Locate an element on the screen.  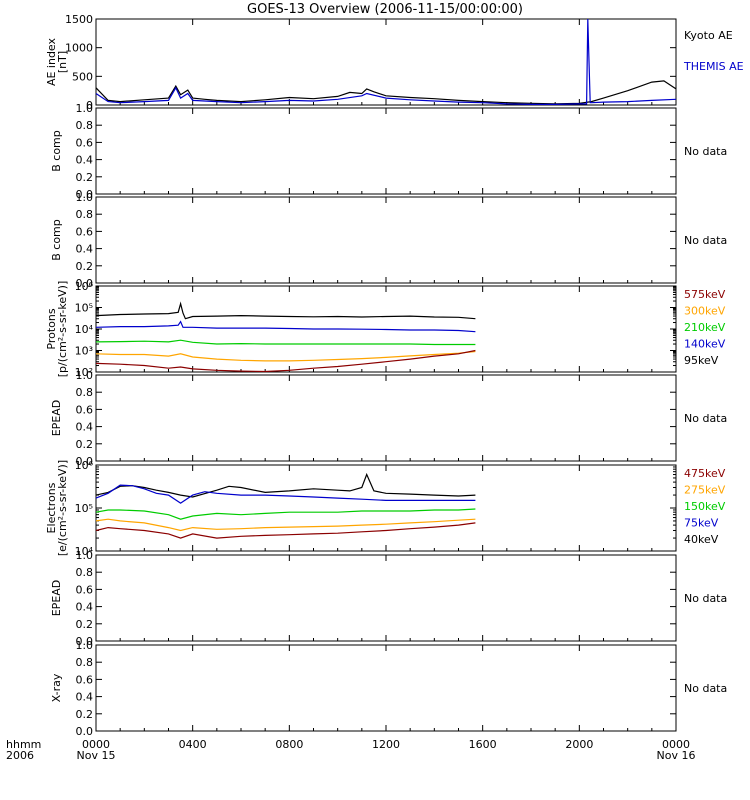
panel-5: 0.0 0.2 0.4 0.6 0.8 1.0 EPEAD No data is located at coordinates (388, 418).